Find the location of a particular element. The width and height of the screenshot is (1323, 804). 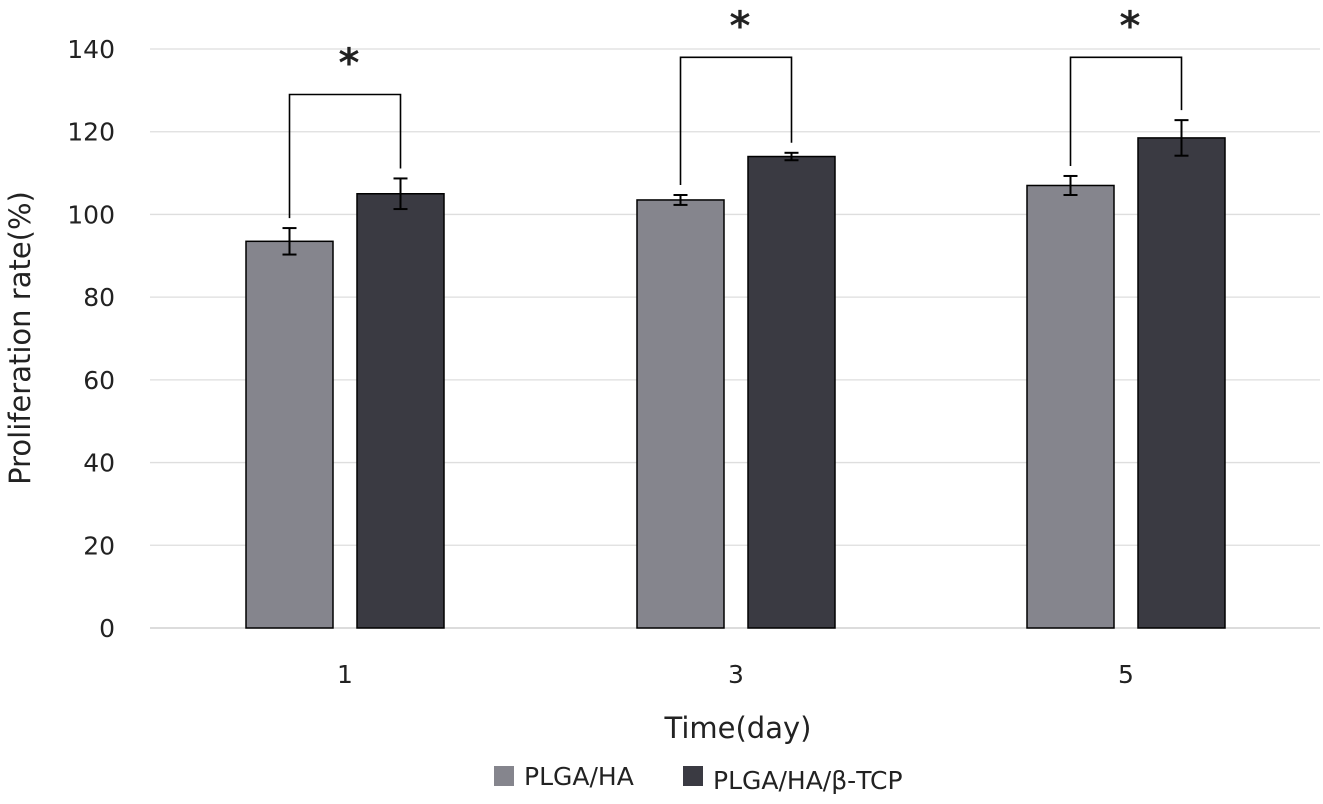

y-axis-ticks: 0 20 40 60 80 100 120 140 is located at coordinates (91, 339).